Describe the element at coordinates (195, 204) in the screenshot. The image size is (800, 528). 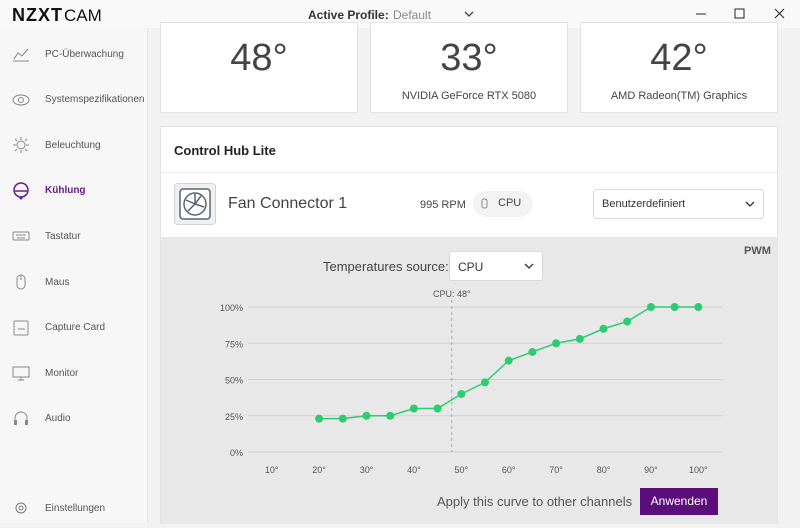
I see `fan-icon` at that location.